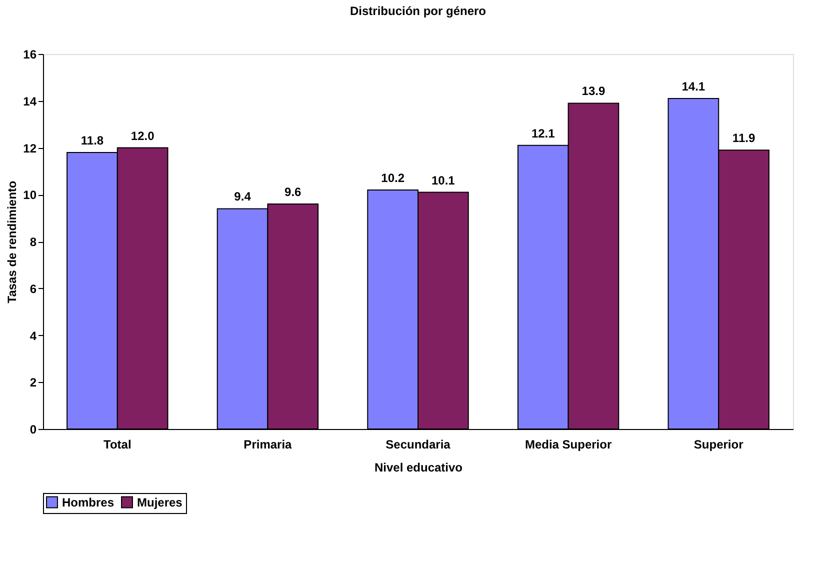 This screenshot has height=562, width=827. What do you see at coordinates (393, 177) in the screenshot?
I see `data-label: 10.2` at bounding box center [393, 177].